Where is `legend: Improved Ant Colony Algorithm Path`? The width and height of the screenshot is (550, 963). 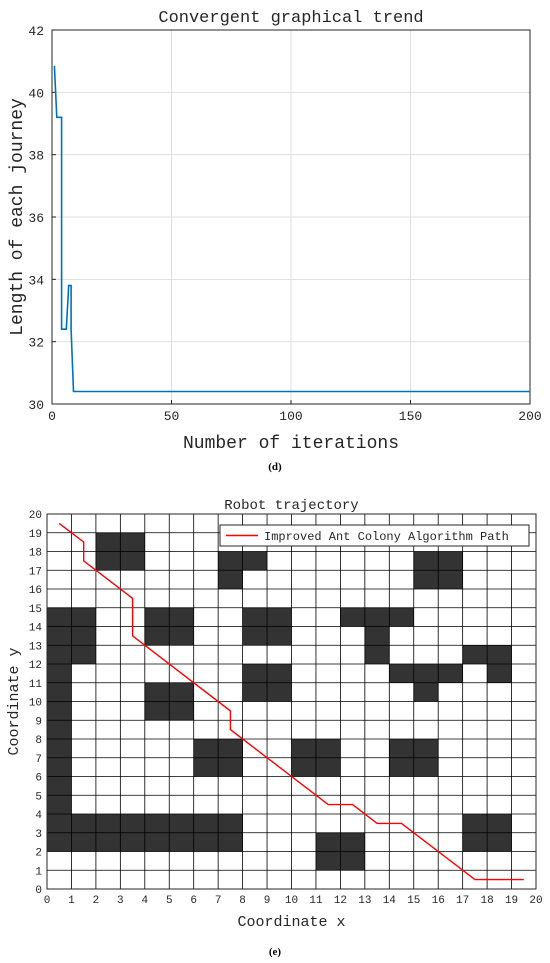 legend: Improved Ant Colony Algorithm Path is located at coordinates (374, 535).